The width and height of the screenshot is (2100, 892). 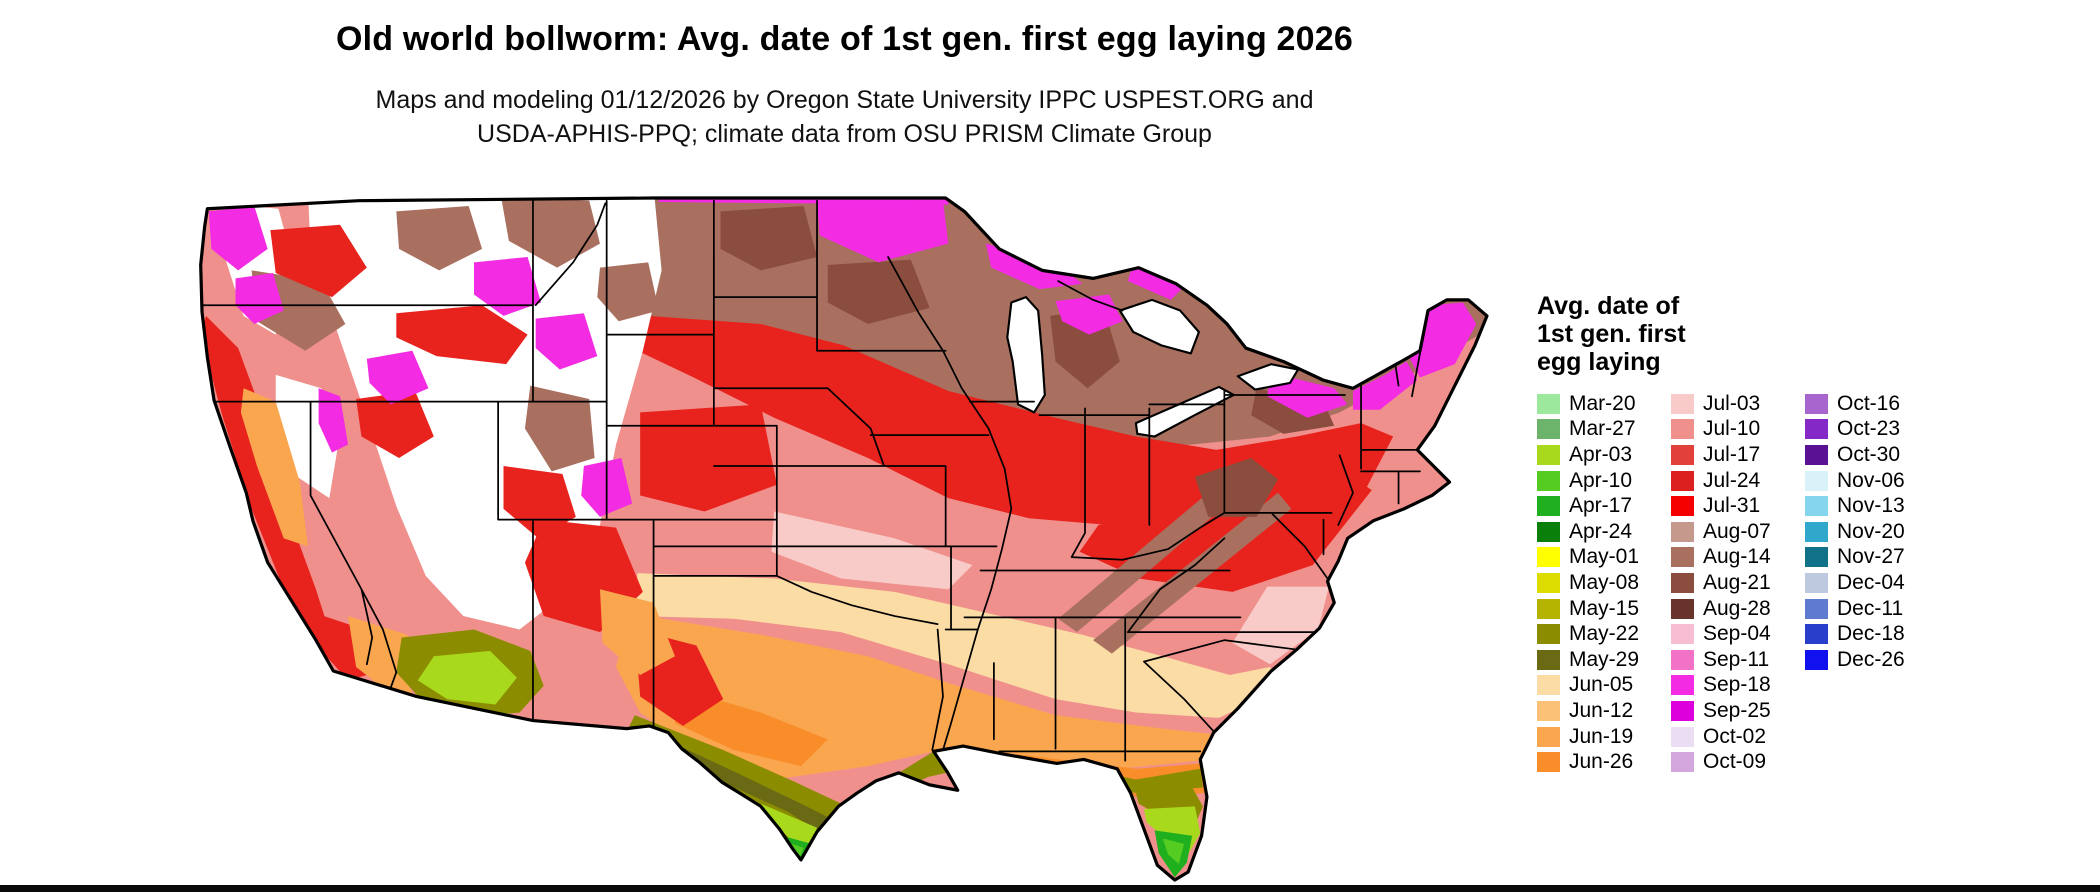 What do you see at coordinates (1738, 609) in the screenshot?
I see `legend-item: Aug-28` at bounding box center [1738, 609].